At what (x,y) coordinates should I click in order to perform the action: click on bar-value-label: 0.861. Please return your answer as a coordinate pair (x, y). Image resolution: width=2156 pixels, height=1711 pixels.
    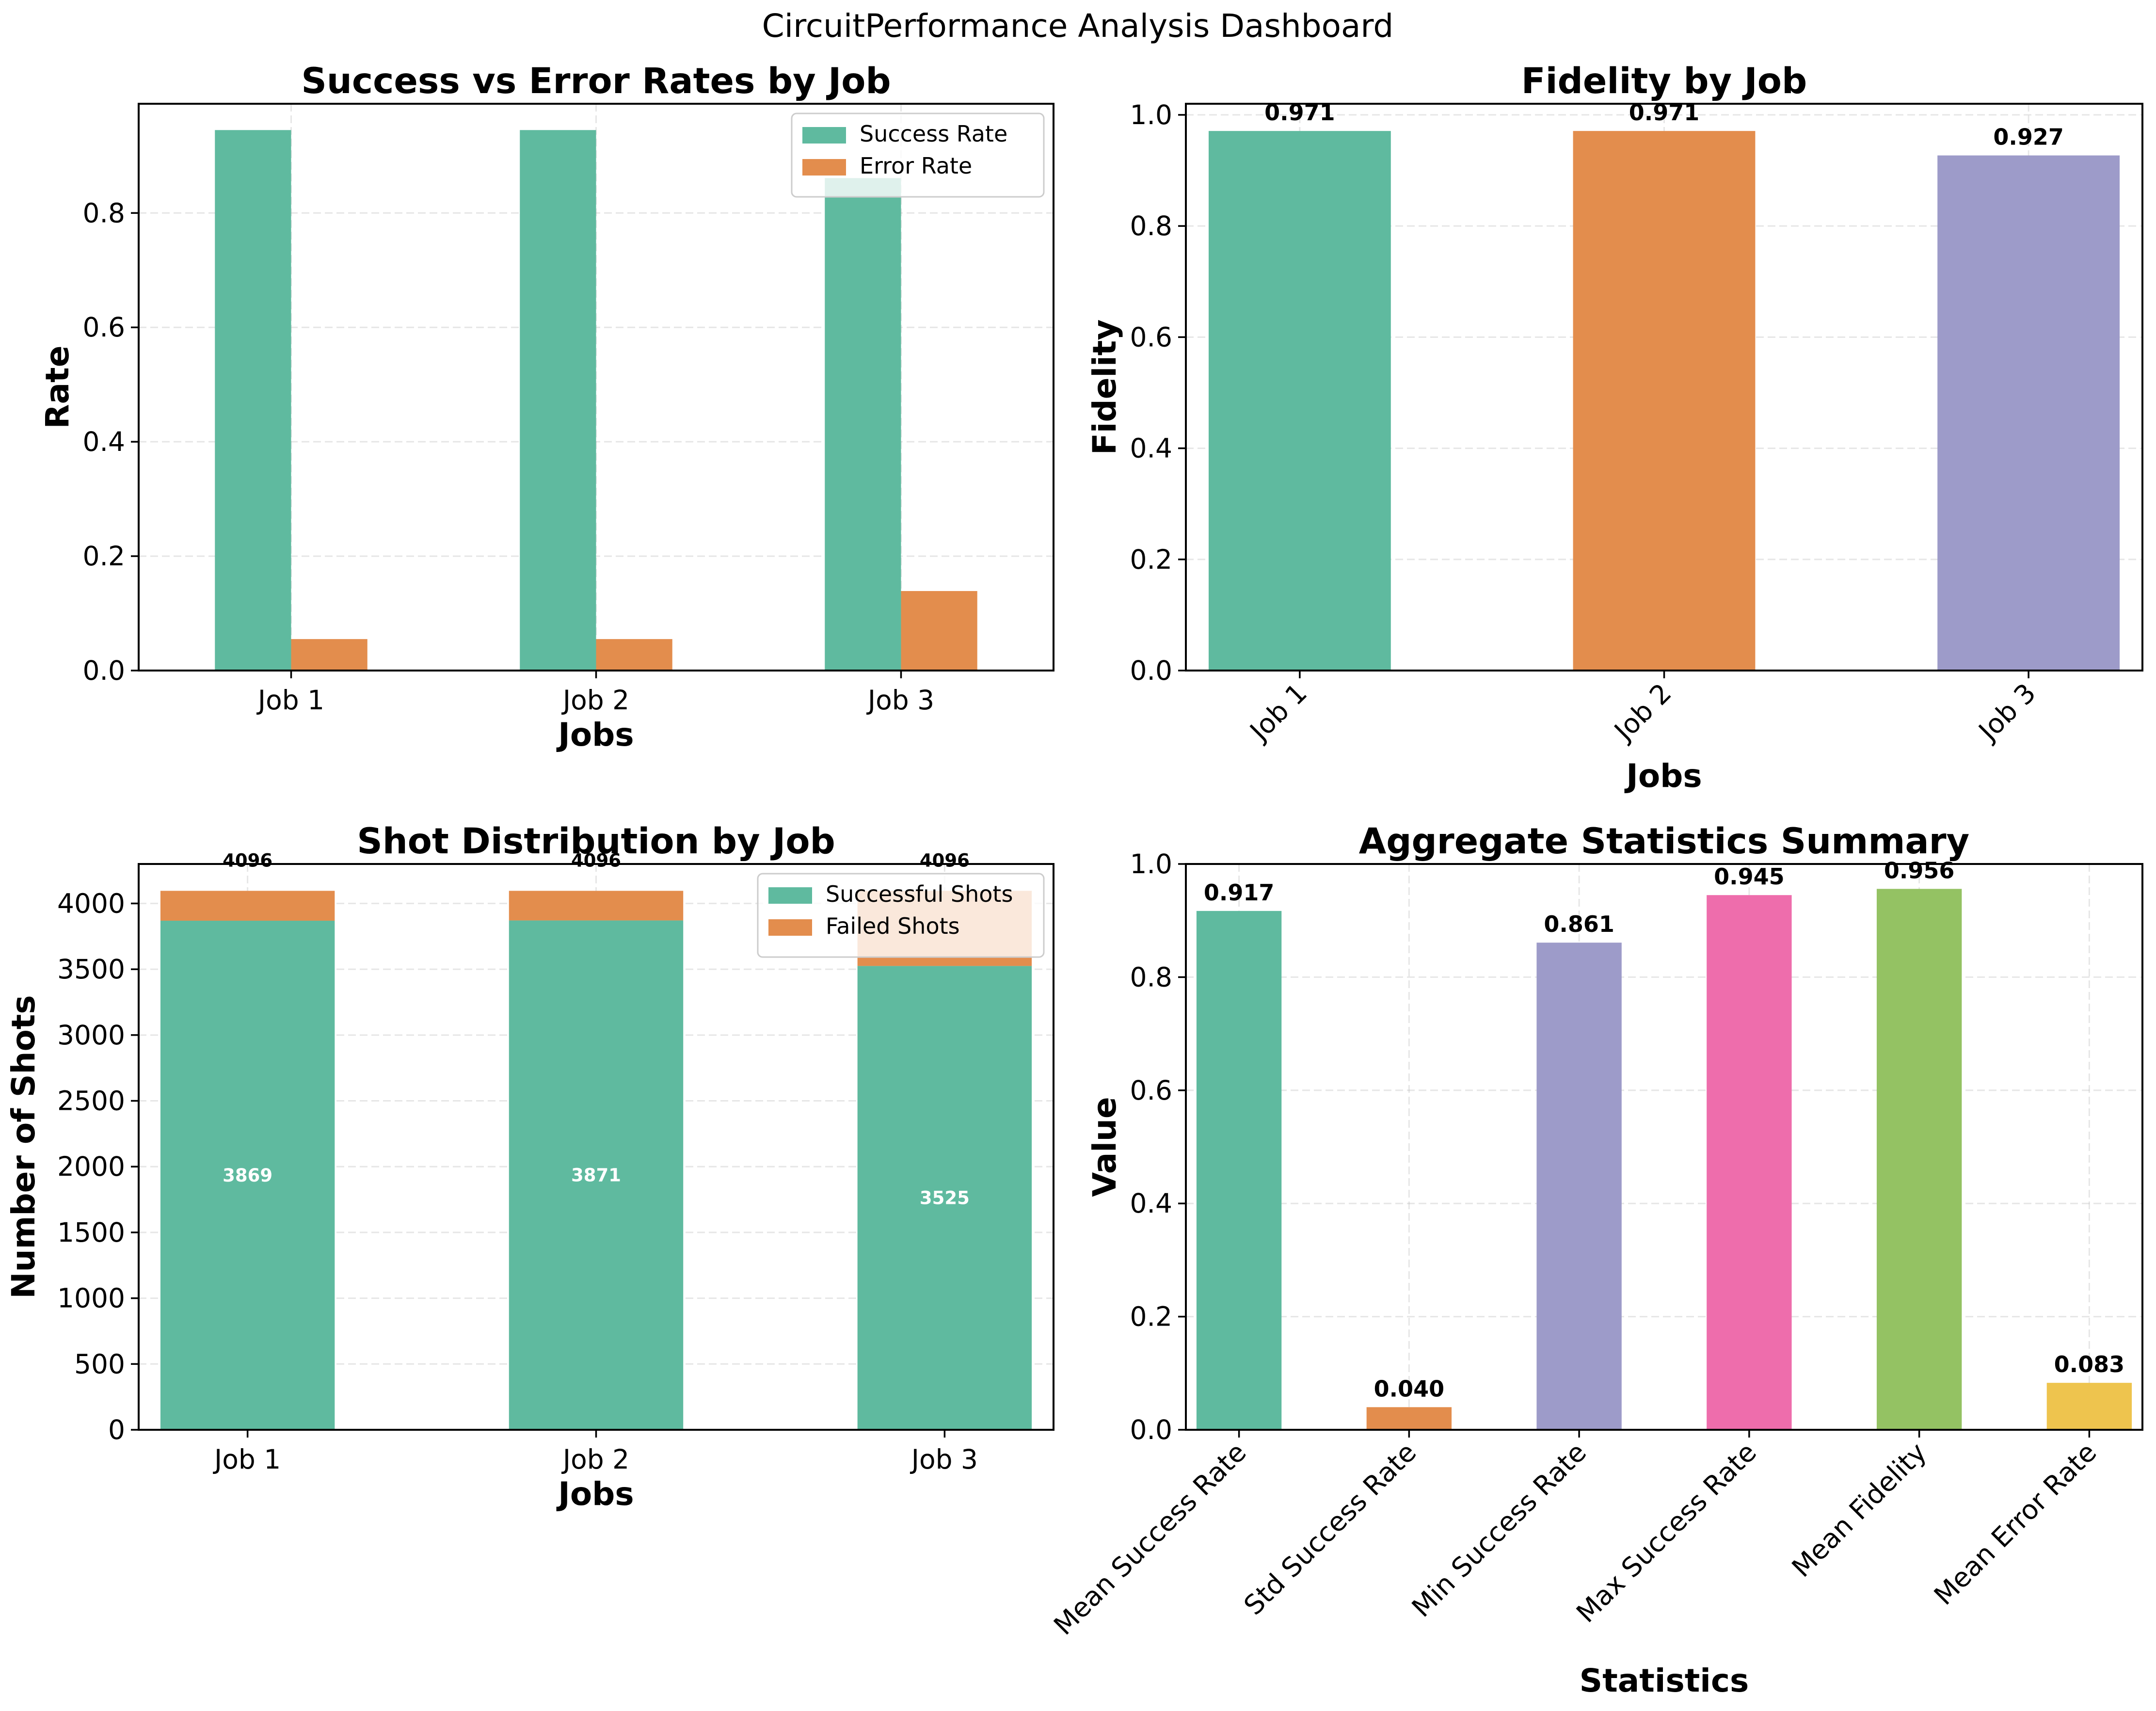
    Looking at the image, I should click on (1579, 924).